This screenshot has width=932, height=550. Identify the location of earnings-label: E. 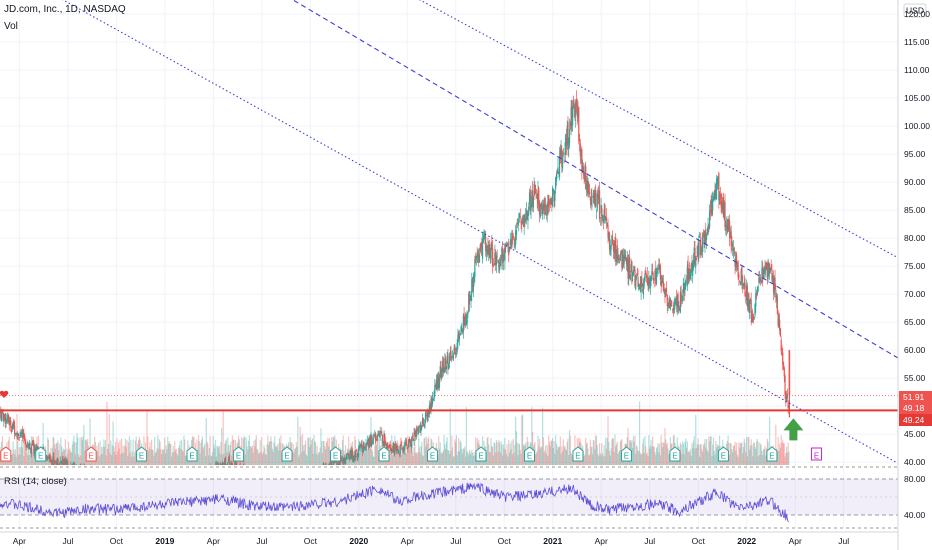
(816, 456).